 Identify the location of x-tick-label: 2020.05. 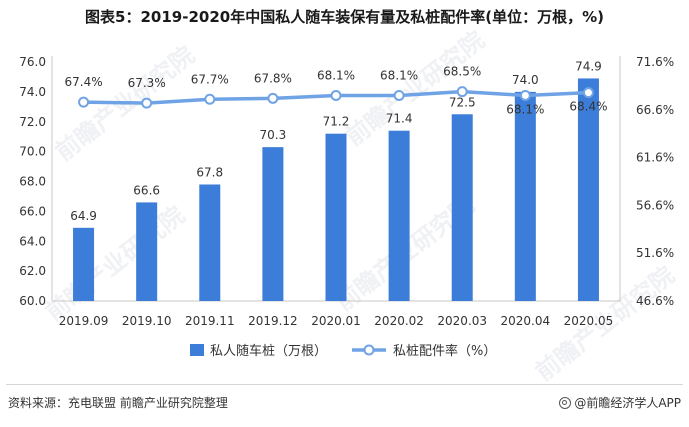
(589, 321).